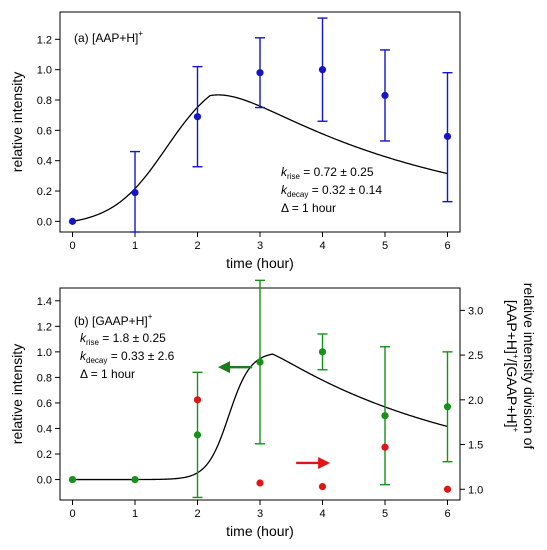 Image resolution: width=547 pixels, height=550 pixels. What do you see at coordinates (529, 366) in the screenshot?
I see `y2-axis-title-line1: relative intensity division of` at bounding box center [529, 366].